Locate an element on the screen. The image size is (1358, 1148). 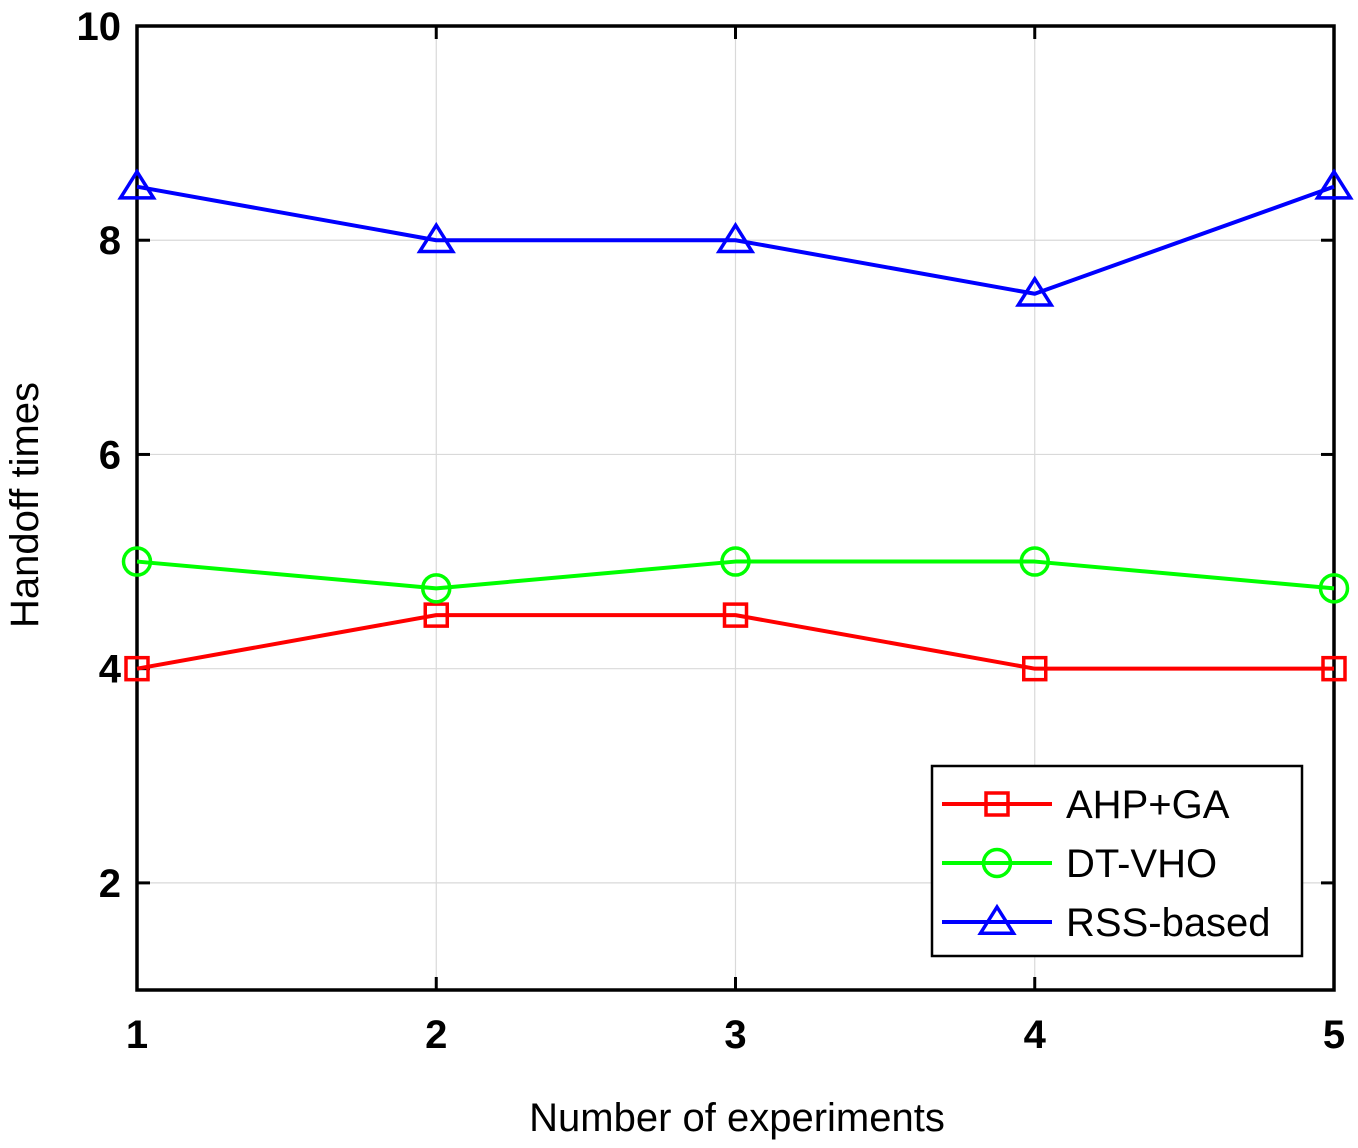
legend-label: DT-VHO is located at coordinates (1141, 864).